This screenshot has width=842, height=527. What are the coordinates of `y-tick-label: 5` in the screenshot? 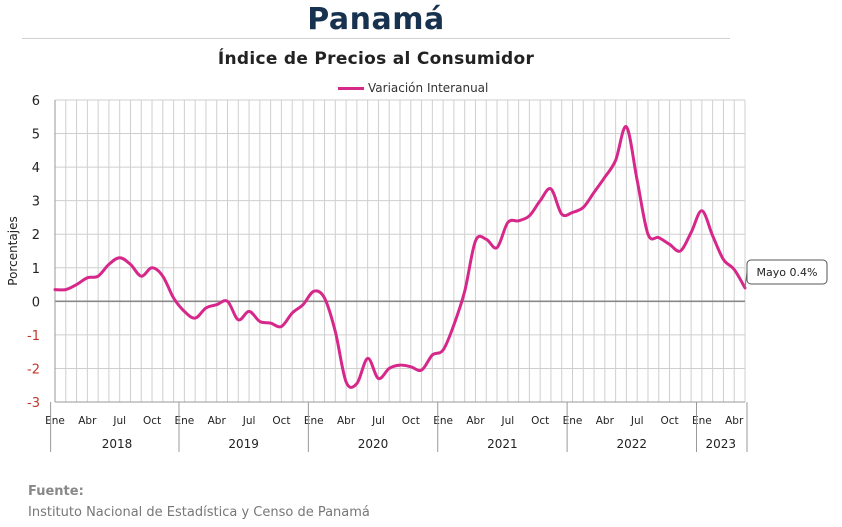 It's located at (36, 135).